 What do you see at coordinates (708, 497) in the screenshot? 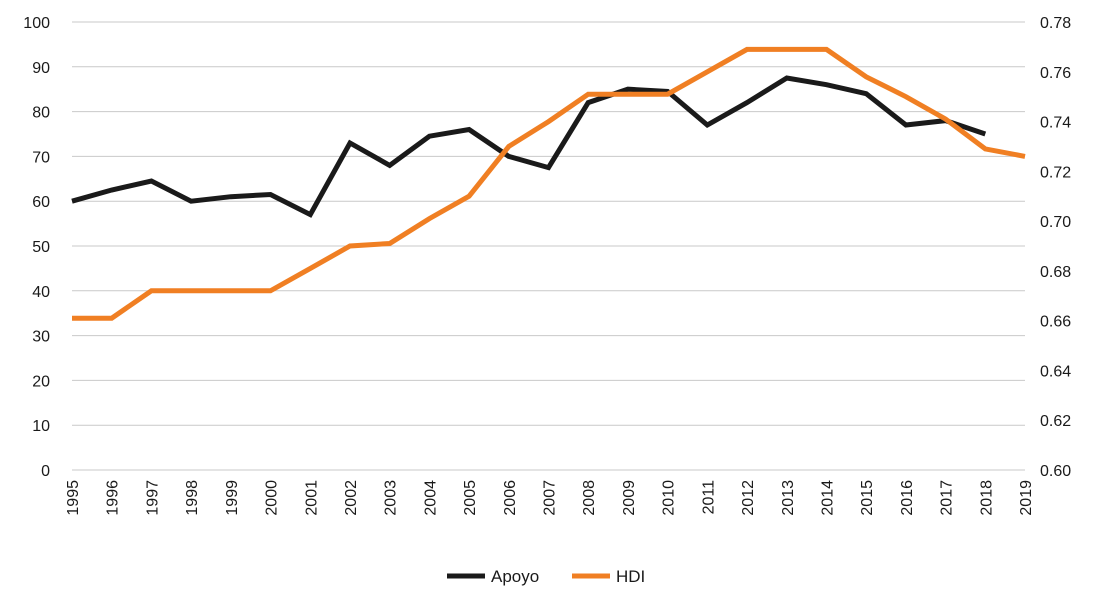
I see `x-tick-label: 2011` at bounding box center [708, 497].